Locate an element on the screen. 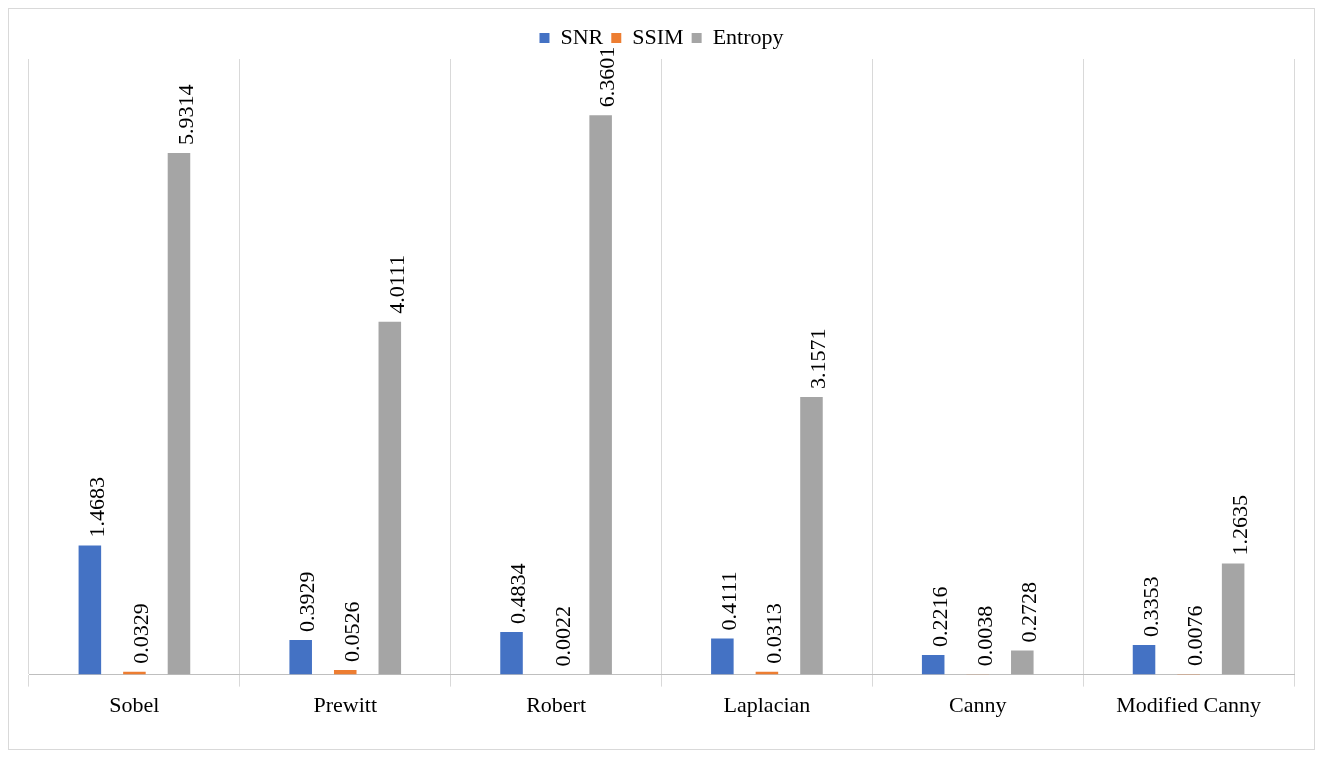  data-label: 0.0313 is located at coordinates (773, 633).